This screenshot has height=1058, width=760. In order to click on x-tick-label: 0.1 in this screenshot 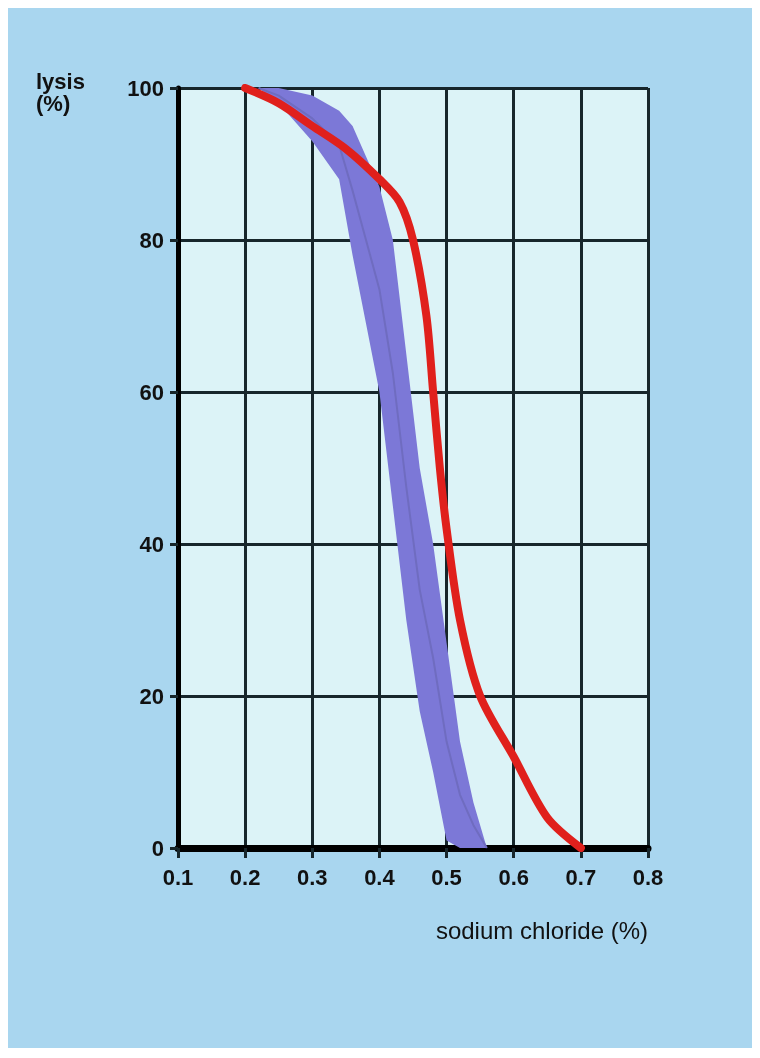, I will do `click(178, 877)`.